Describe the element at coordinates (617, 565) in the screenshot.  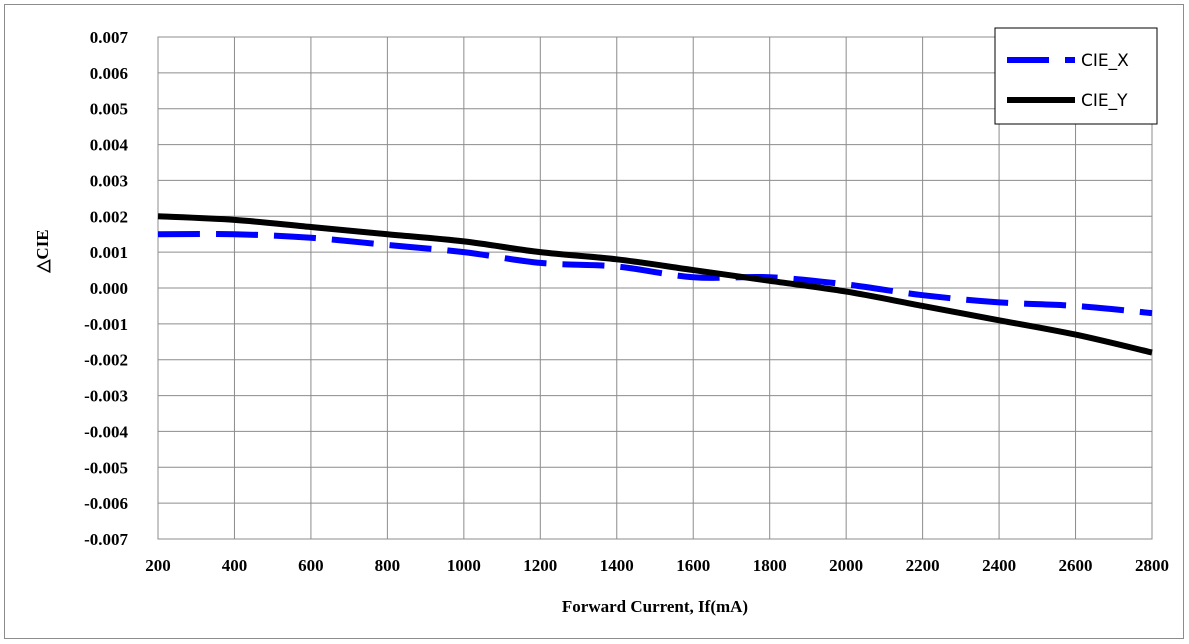
I see `x-tick-label: 1400` at that location.